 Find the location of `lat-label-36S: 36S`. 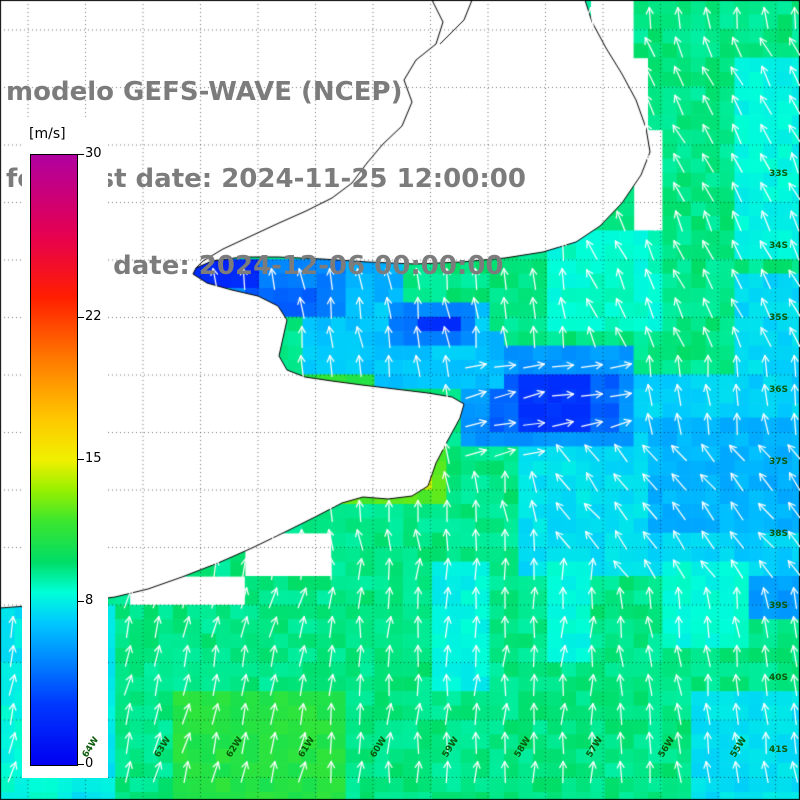

lat-label-36S: 36S is located at coordinates (779, 390).